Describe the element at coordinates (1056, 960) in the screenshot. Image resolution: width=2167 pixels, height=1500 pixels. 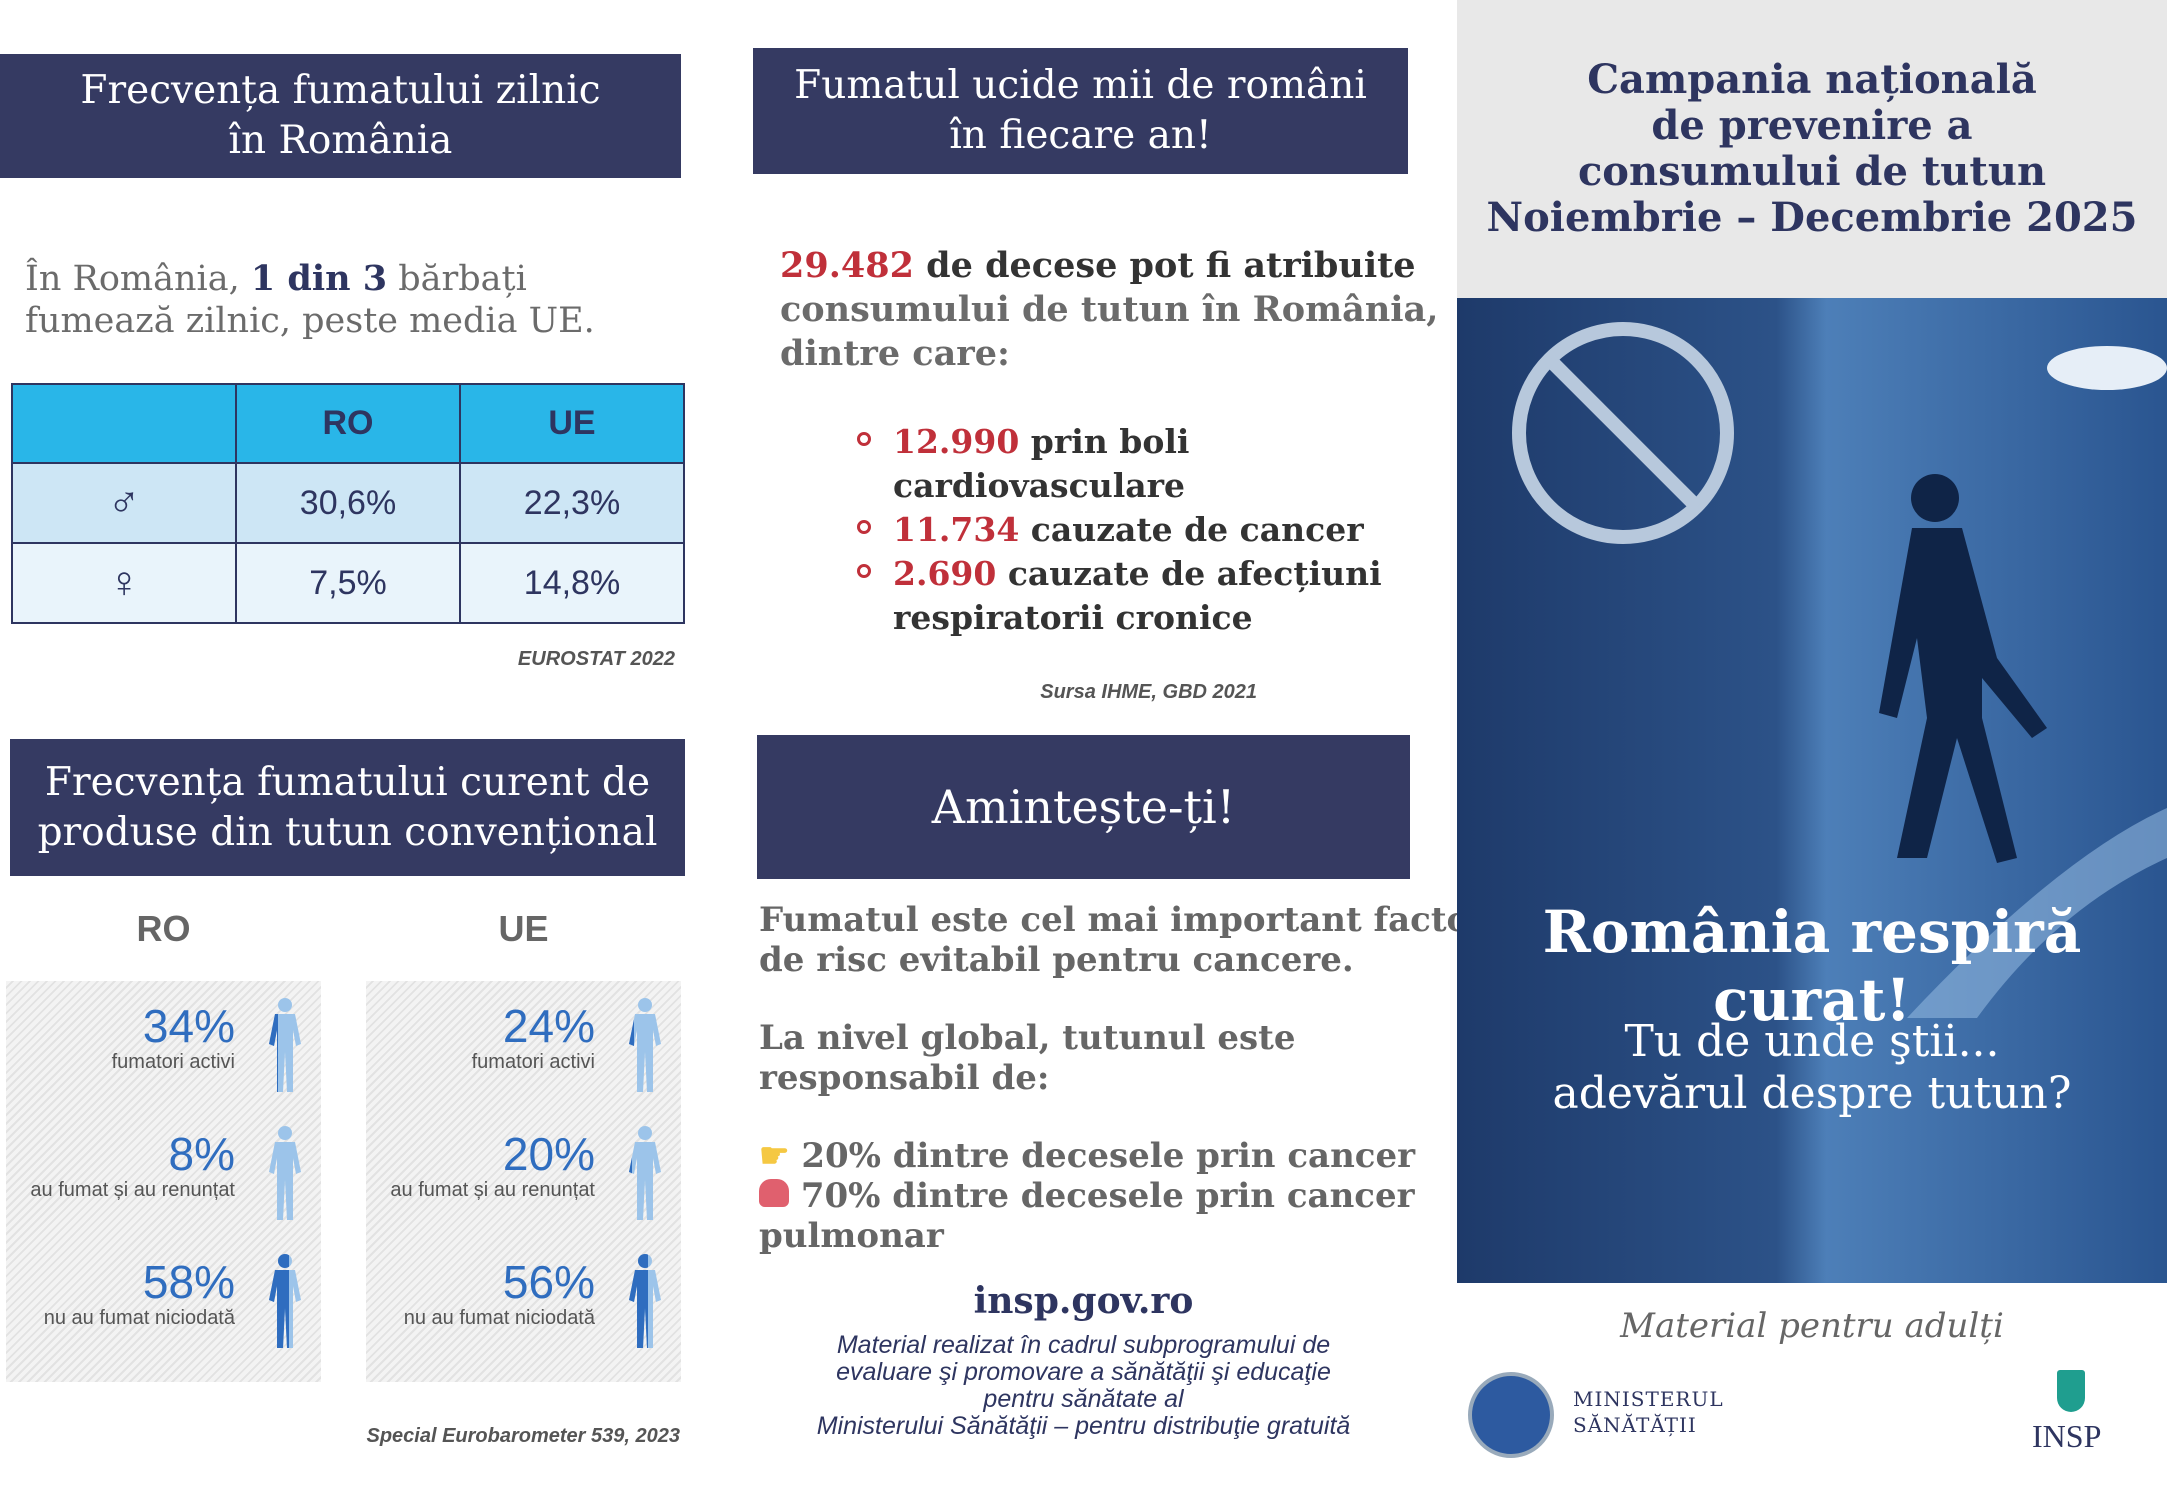
I see `text-line: de risc evitabil pentru cancere.` at that location.